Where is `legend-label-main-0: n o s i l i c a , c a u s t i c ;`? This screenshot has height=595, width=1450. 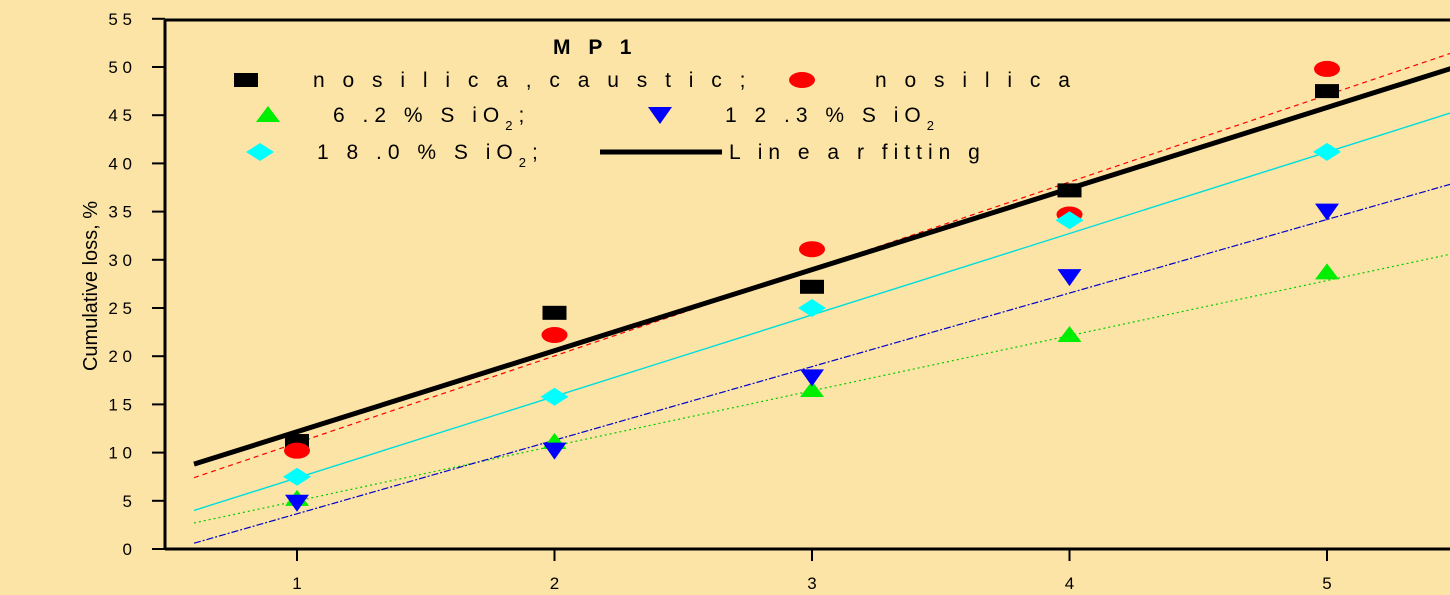 legend-label-main-0: n o s i l i c a , c a u s t i c ; is located at coordinates (532, 80).